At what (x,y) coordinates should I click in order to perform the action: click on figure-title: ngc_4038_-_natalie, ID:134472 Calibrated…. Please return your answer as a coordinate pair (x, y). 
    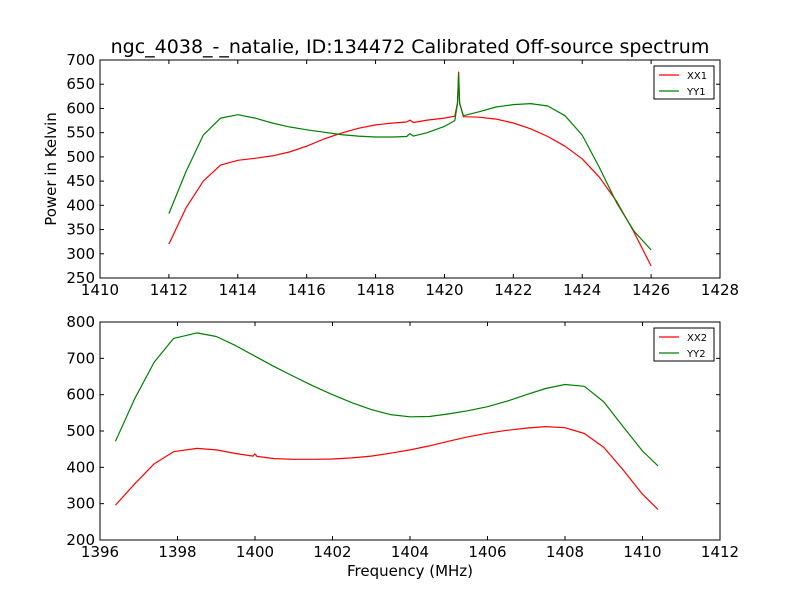
    Looking at the image, I should click on (410, 47).